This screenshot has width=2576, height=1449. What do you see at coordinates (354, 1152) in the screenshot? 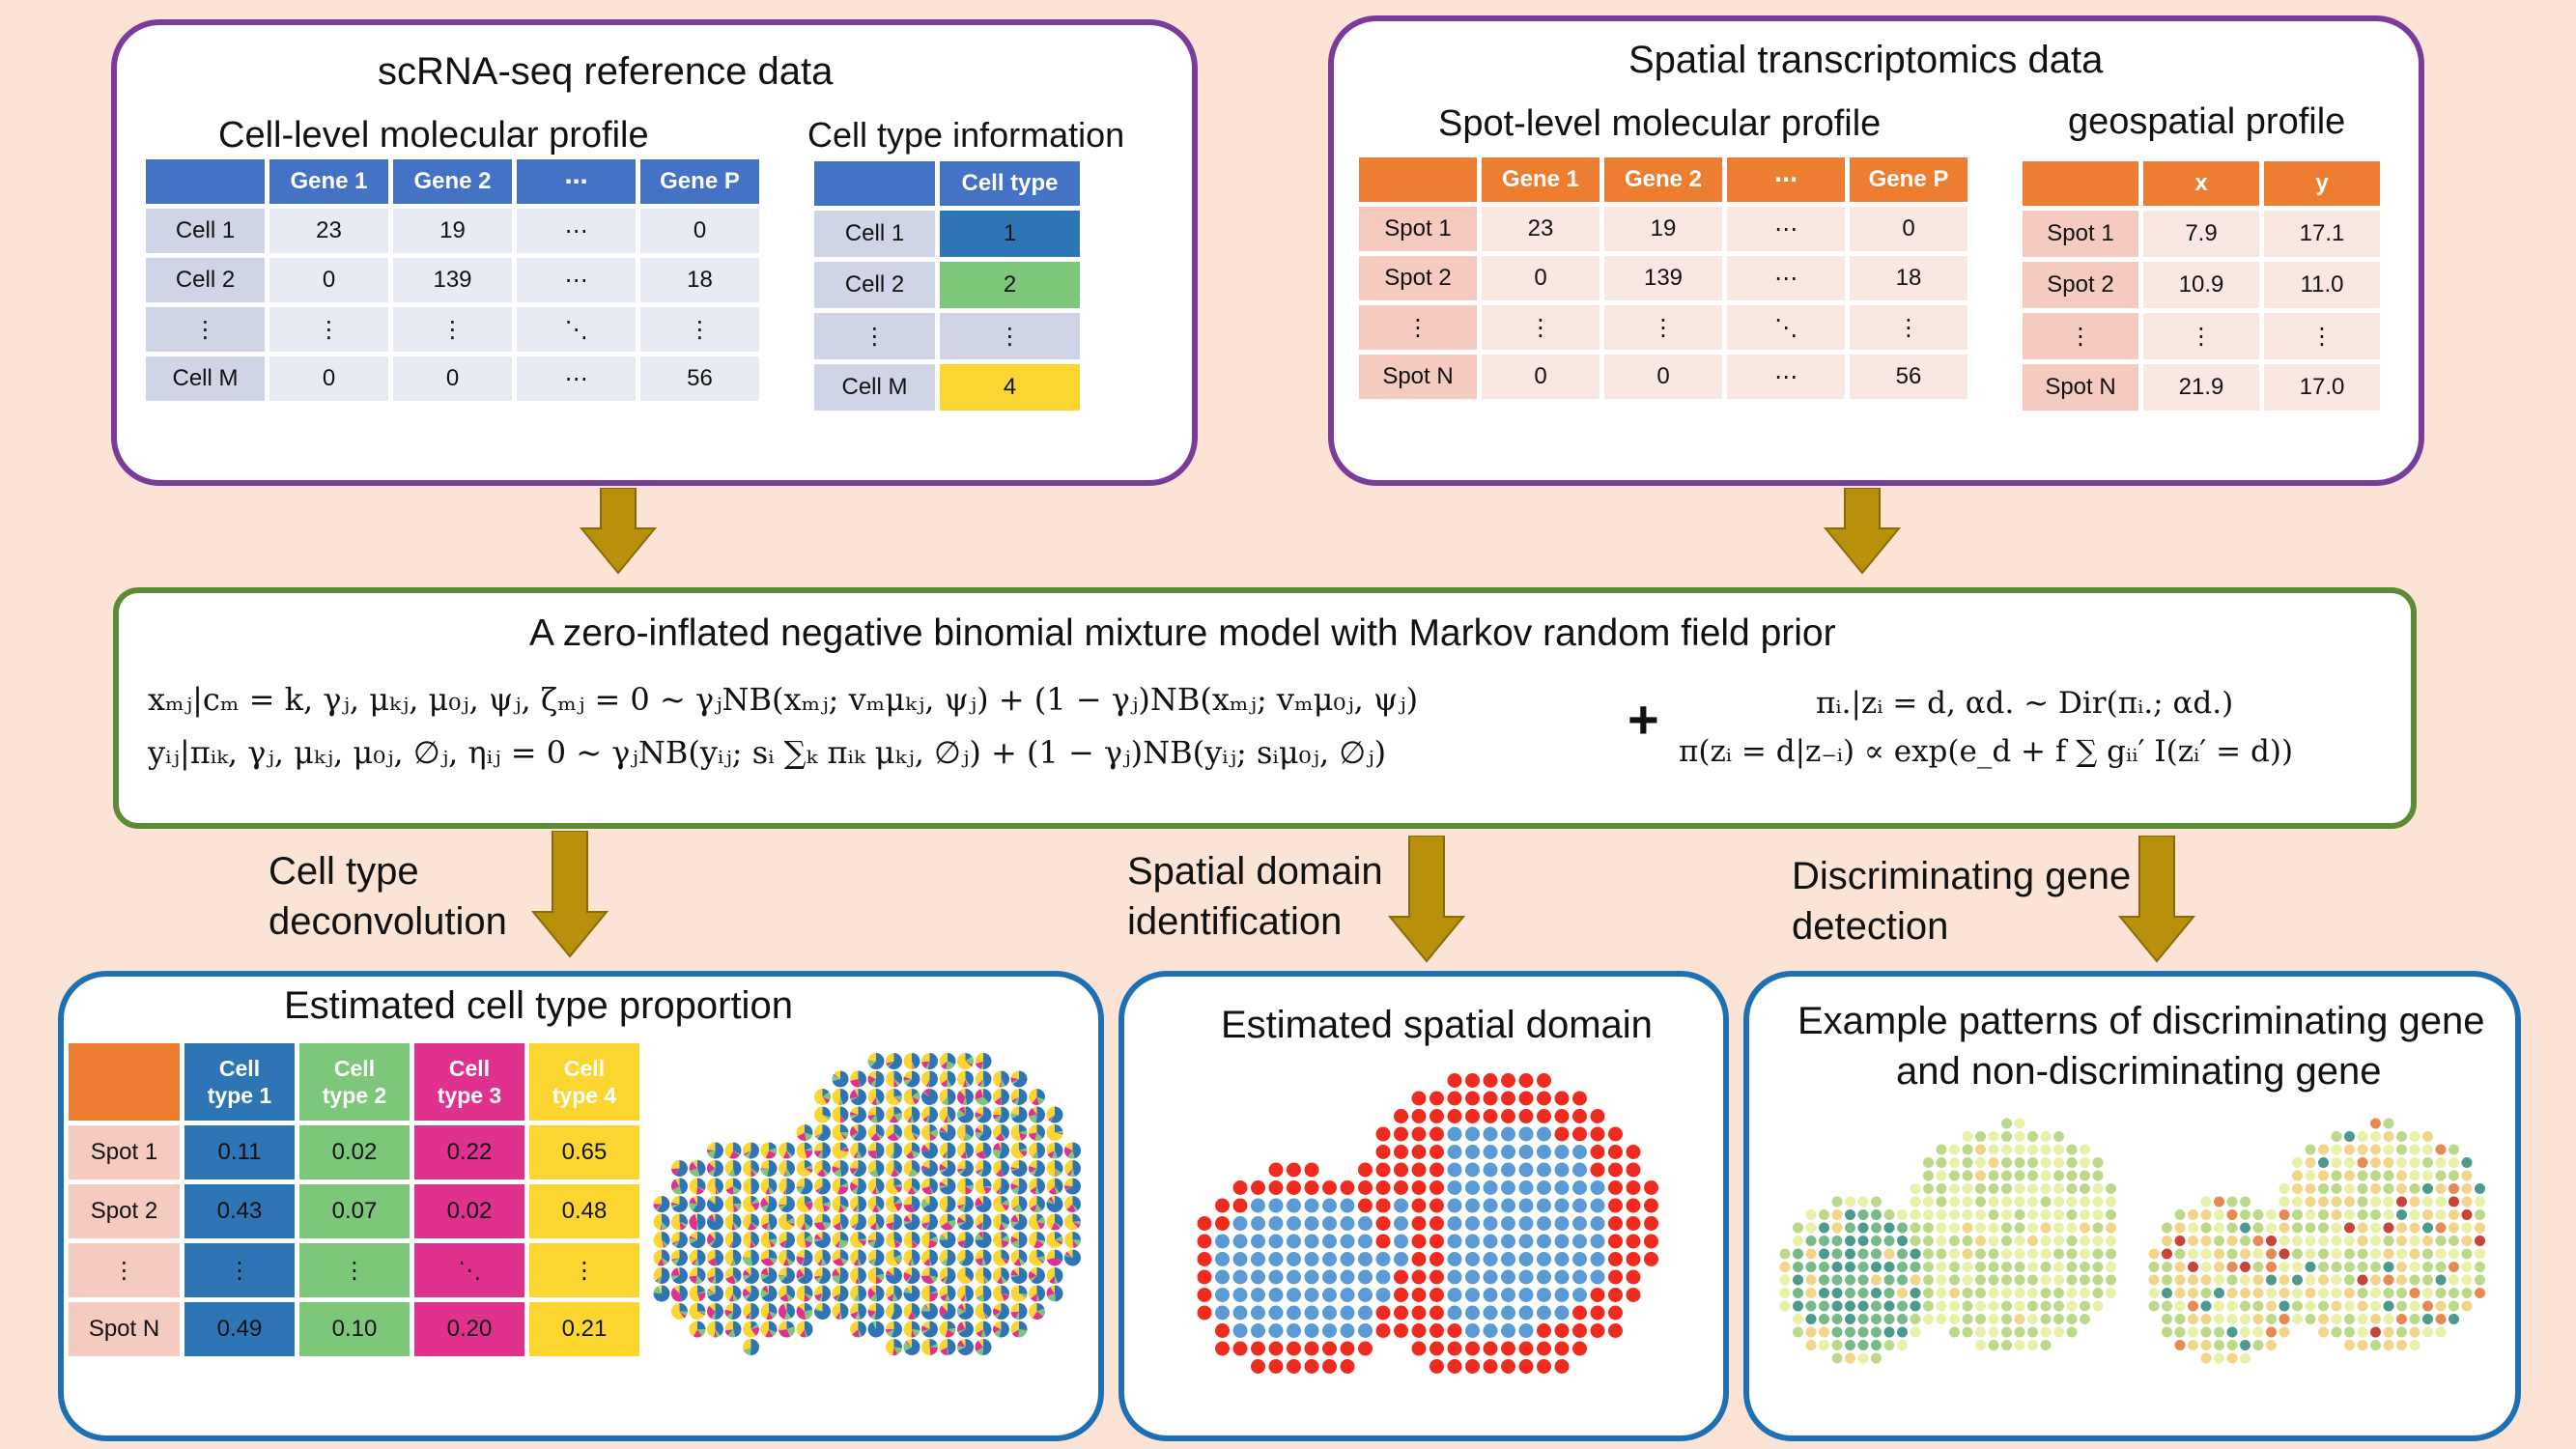
I see `proportion-cell: 0.02` at bounding box center [354, 1152].